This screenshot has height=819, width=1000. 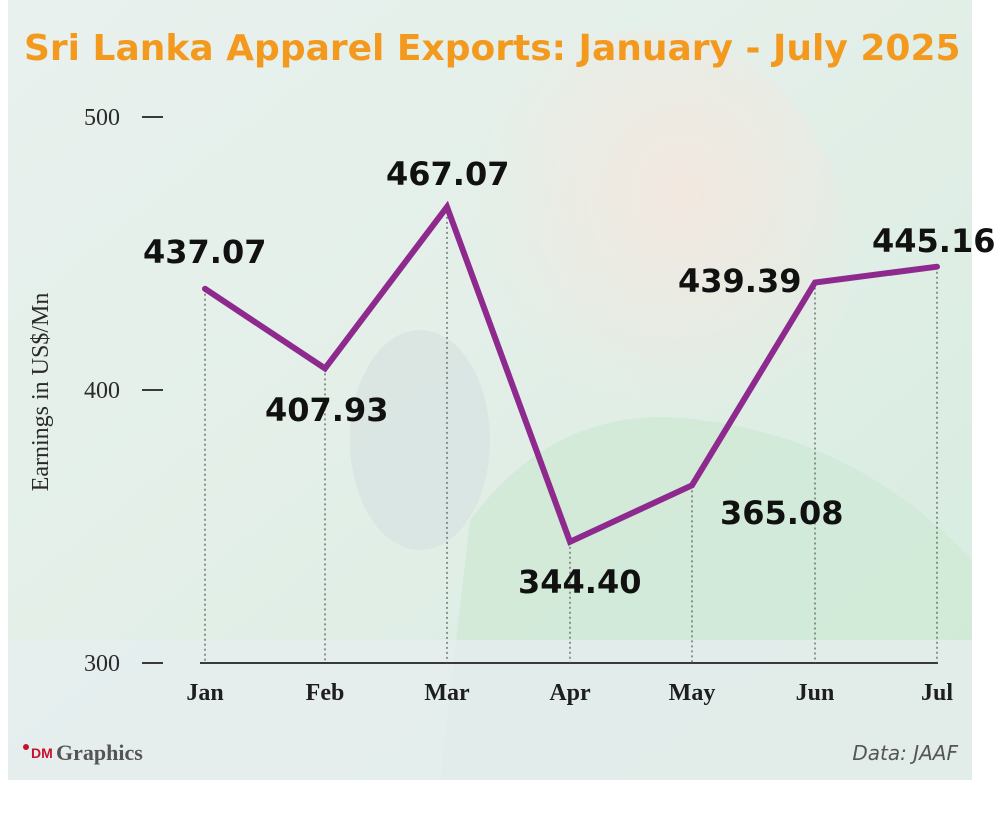 I want to click on x-tick-label: May, so click(x=692, y=693).